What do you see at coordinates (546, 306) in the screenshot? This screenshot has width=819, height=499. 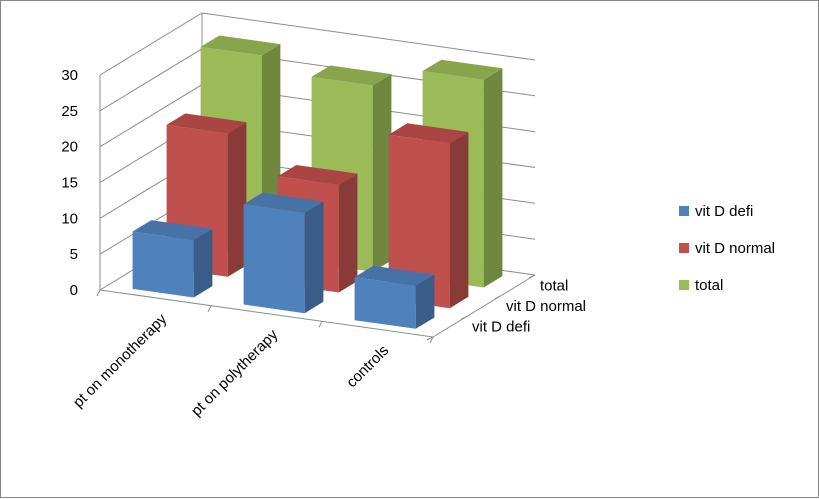 I see `z-category-label: vit D normal` at bounding box center [546, 306].